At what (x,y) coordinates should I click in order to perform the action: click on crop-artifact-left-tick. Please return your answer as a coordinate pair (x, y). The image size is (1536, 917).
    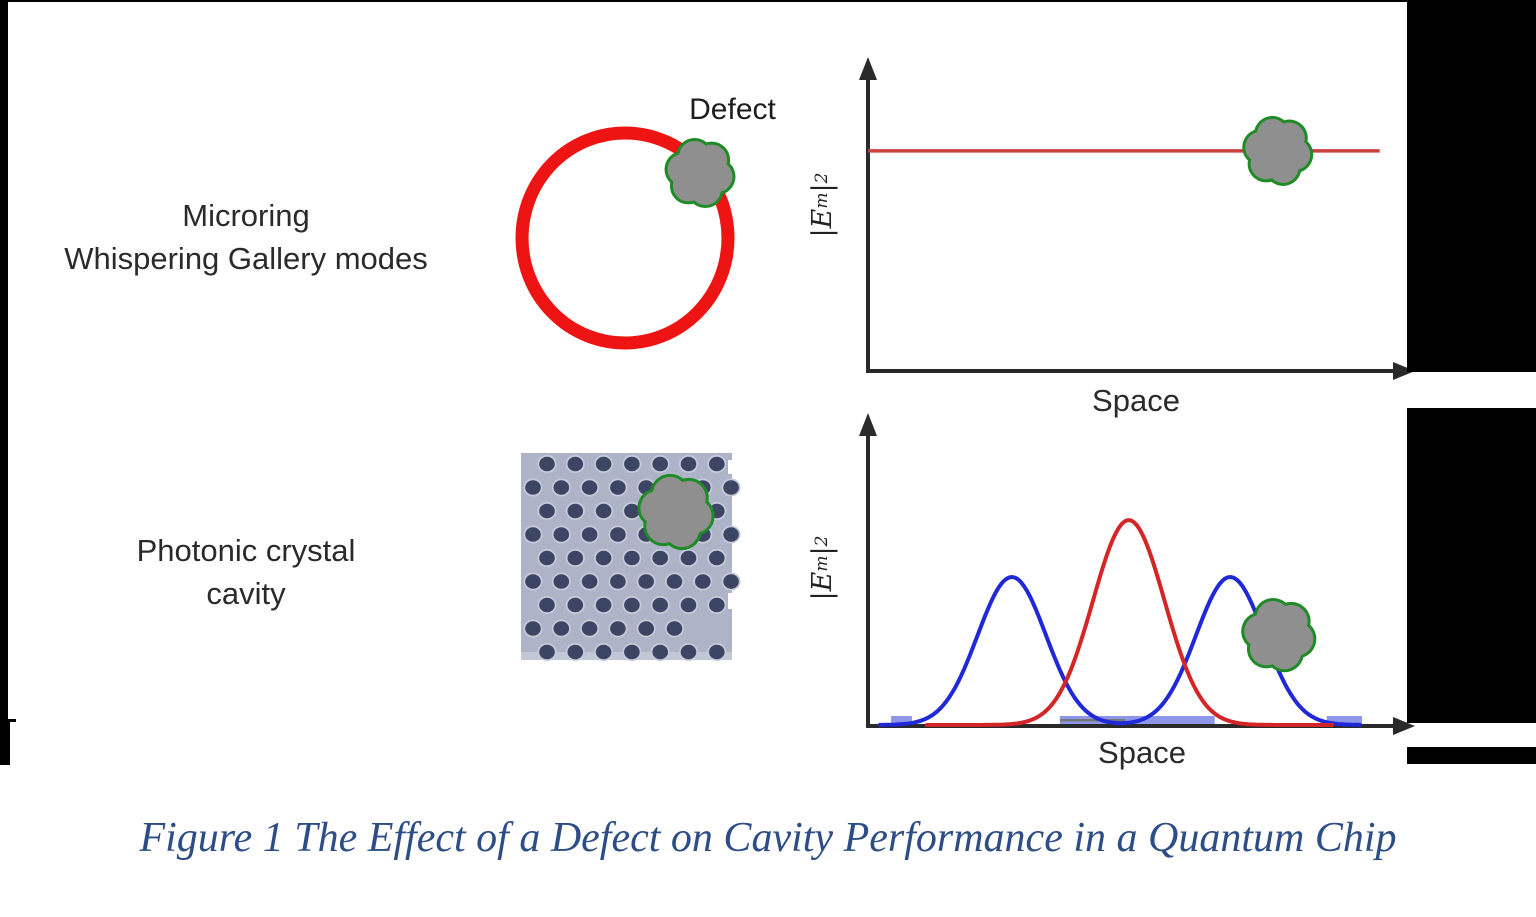
    Looking at the image, I should click on (8, 720).